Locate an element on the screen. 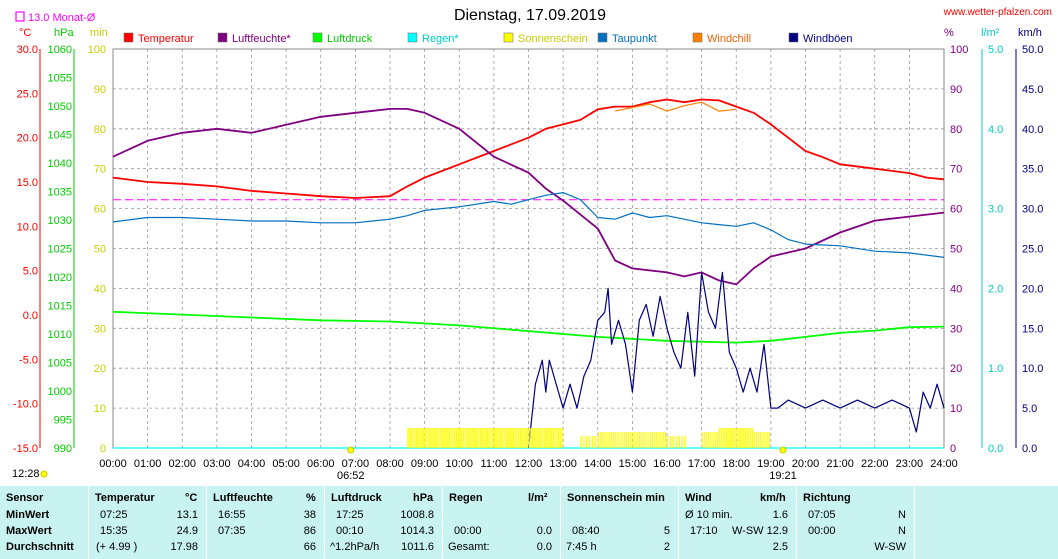 This screenshot has width=1058, height=559. legend-entry: Windböen is located at coordinates (828, 39).